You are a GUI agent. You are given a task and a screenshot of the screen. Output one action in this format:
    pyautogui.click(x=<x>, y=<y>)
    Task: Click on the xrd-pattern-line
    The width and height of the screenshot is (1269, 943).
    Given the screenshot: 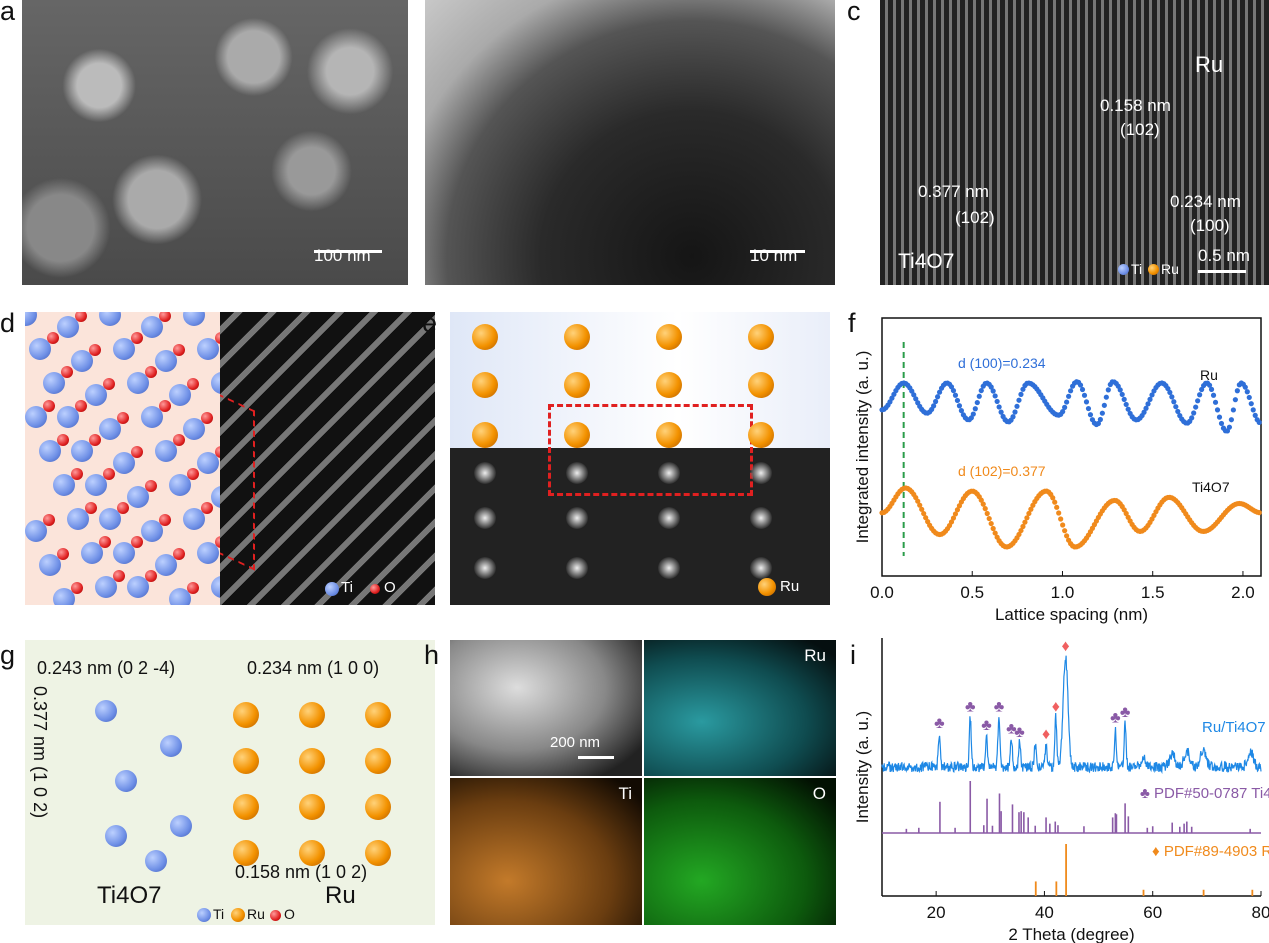 What is the action you would take?
    pyautogui.click(x=1071, y=715)
    